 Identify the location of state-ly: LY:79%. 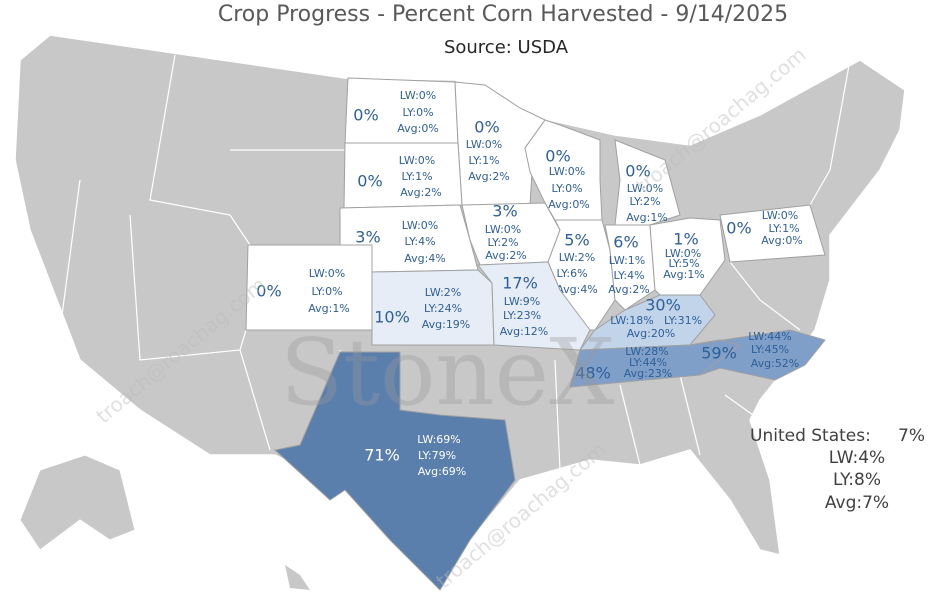
(437, 455).